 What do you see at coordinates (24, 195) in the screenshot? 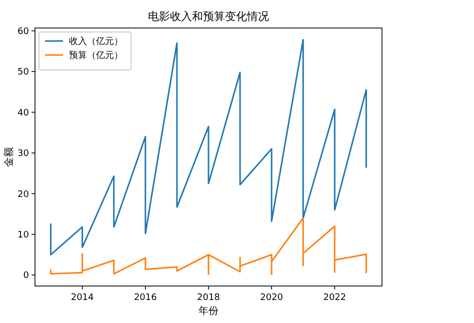
I see `y-tick-label: 20` at bounding box center [24, 195].